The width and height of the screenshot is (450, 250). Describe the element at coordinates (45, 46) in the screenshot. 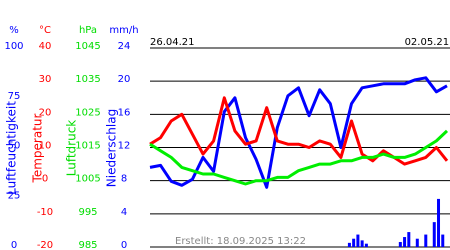

I see `y-tick-label: 40` at that location.